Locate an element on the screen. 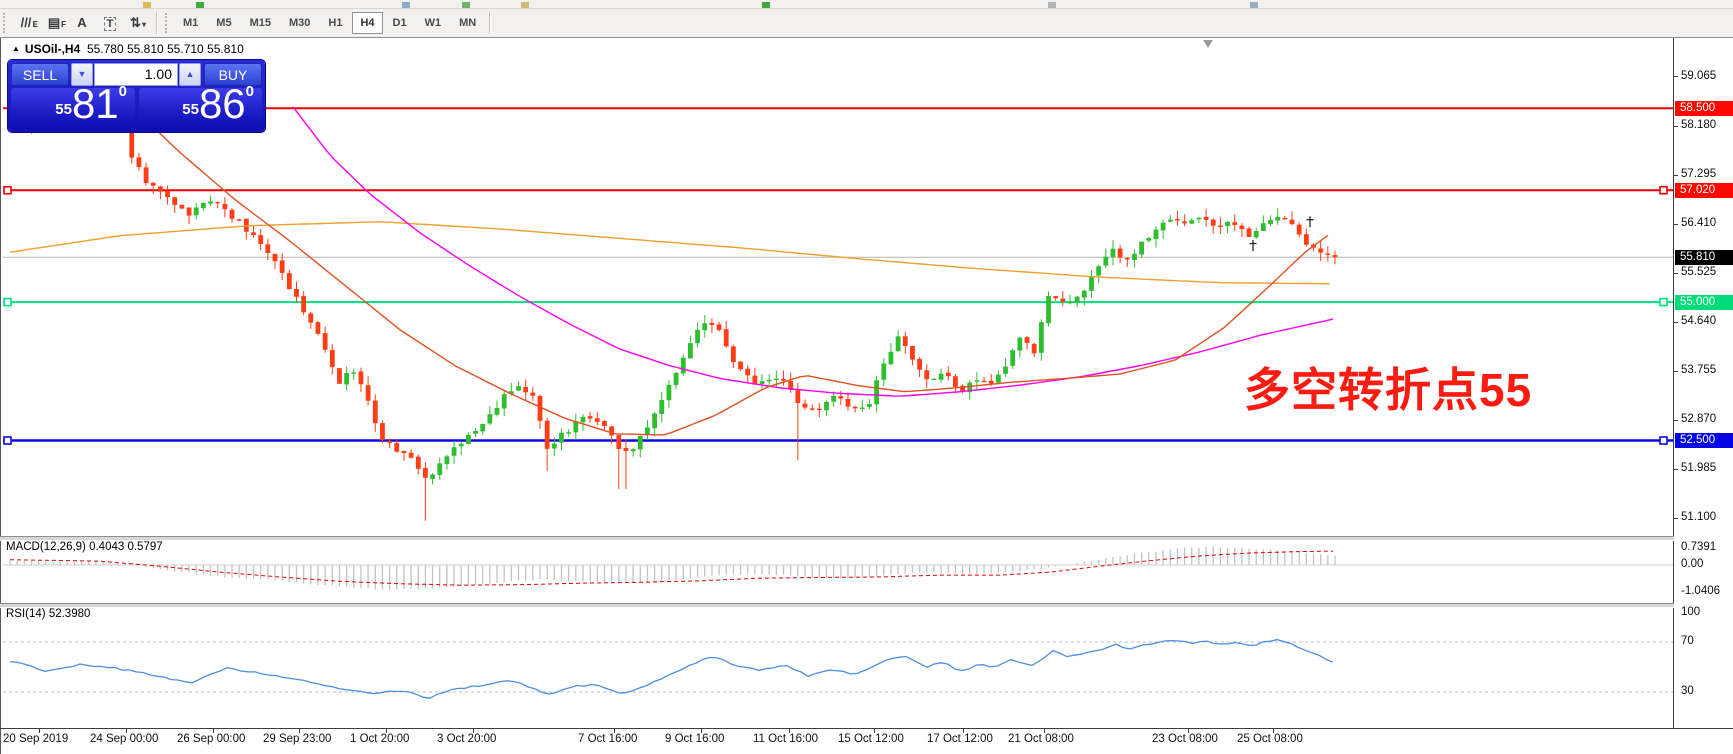 This screenshot has height=754, width=1733. sell-button: SELL is located at coordinates (40, 74).